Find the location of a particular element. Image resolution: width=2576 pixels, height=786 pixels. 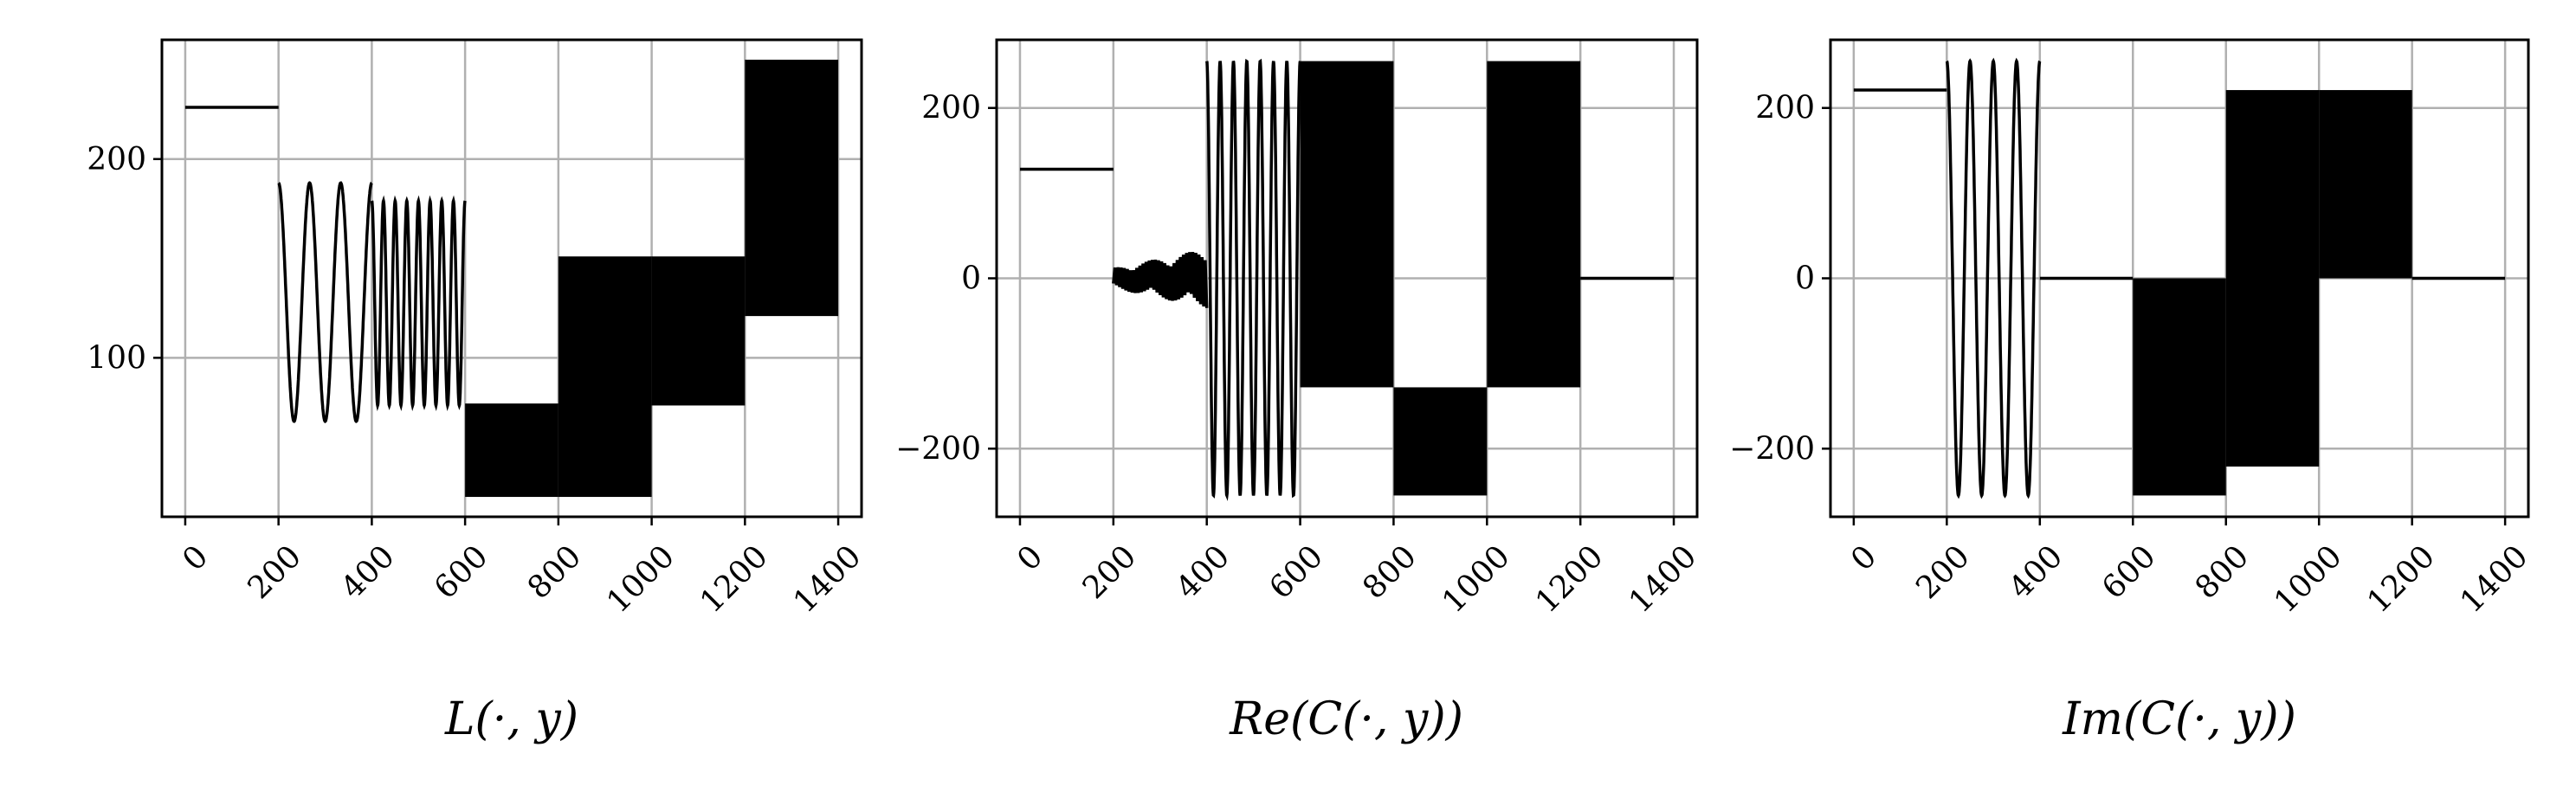

panel-1-data is located at coordinates (512, 278).